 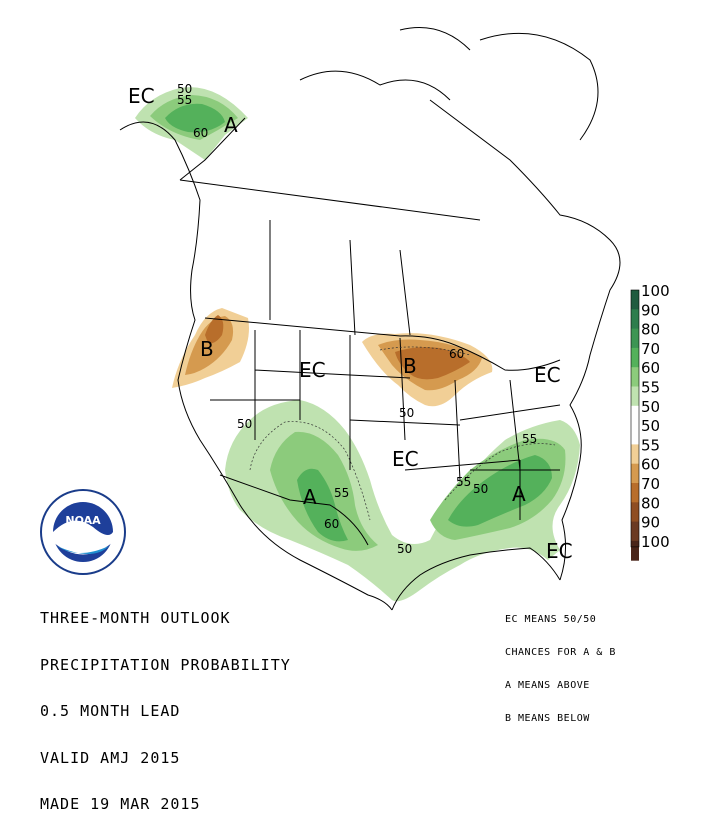 What do you see at coordinates (650, 445) in the screenshot?
I see `legend-label-8: 55` at bounding box center [650, 445].